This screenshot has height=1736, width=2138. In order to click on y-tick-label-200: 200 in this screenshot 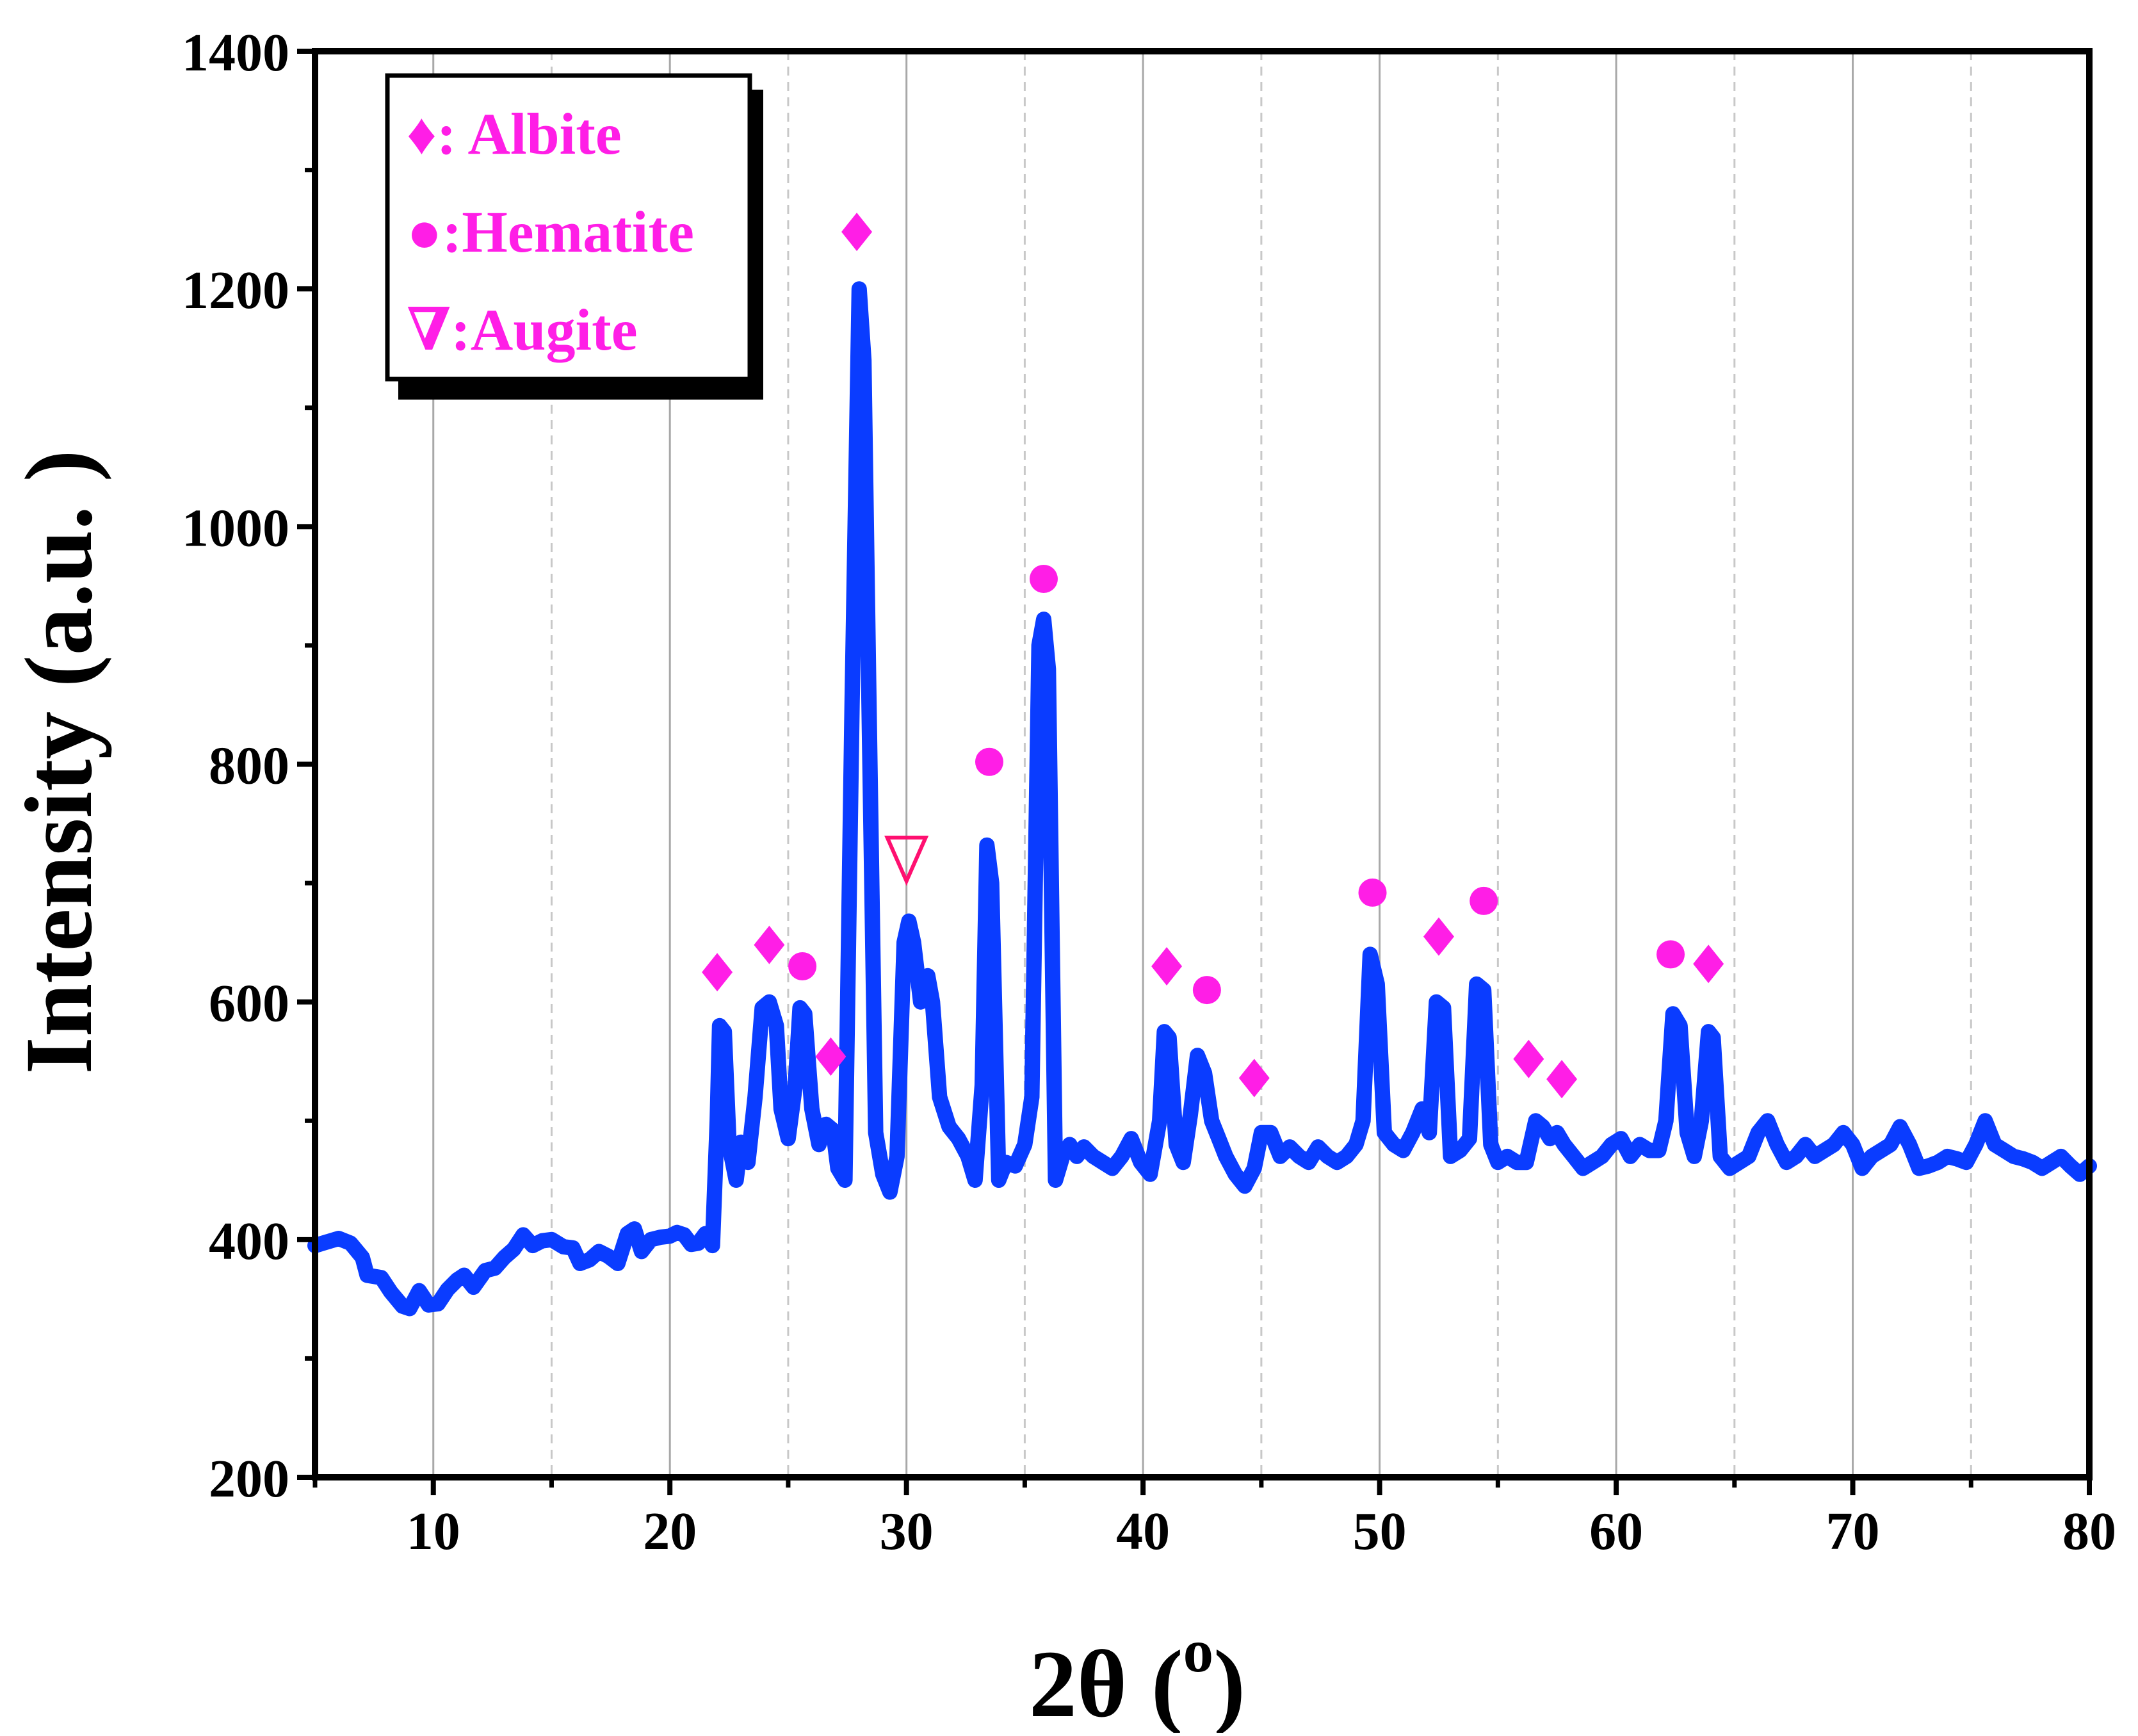, I will do `click(249, 1479)`.